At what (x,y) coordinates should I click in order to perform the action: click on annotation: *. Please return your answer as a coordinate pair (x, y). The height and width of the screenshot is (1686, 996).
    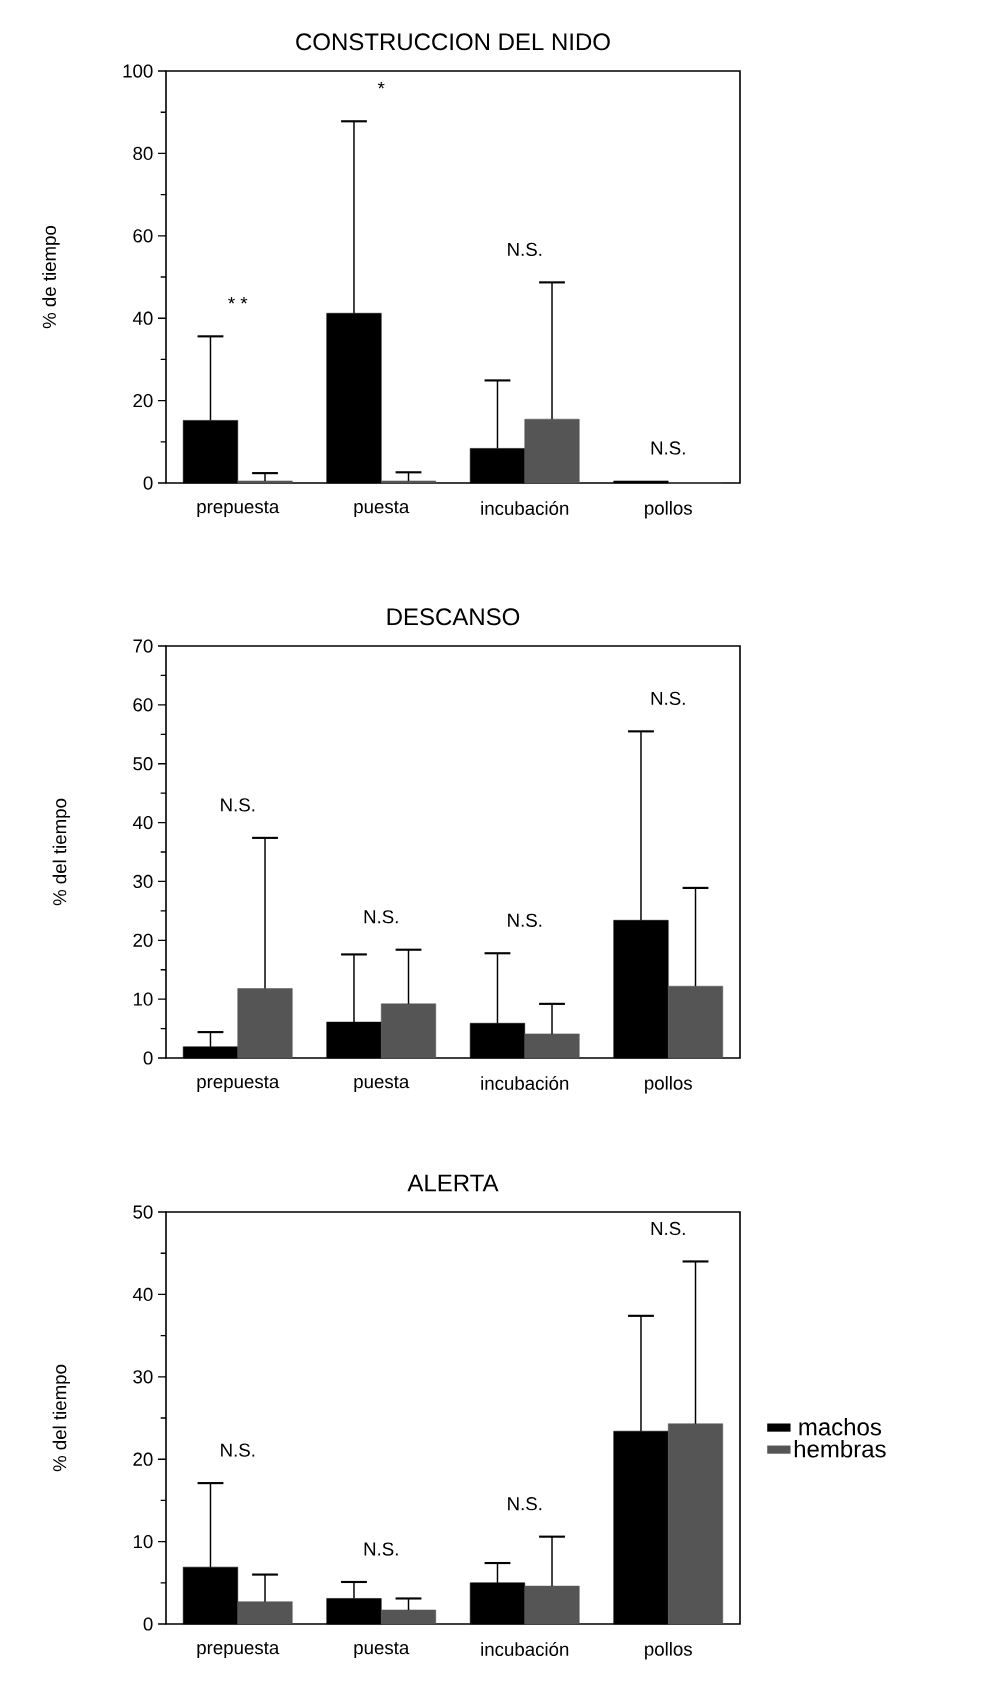
    Looking at the image, I should click on (381, 85).